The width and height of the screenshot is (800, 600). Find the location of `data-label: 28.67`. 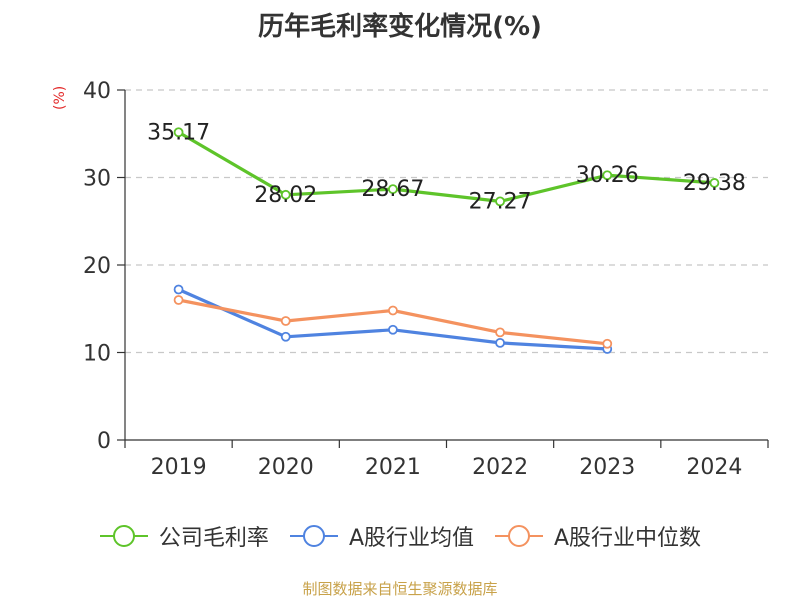

data-label: 28.67 is located at coordinates (392, 189).